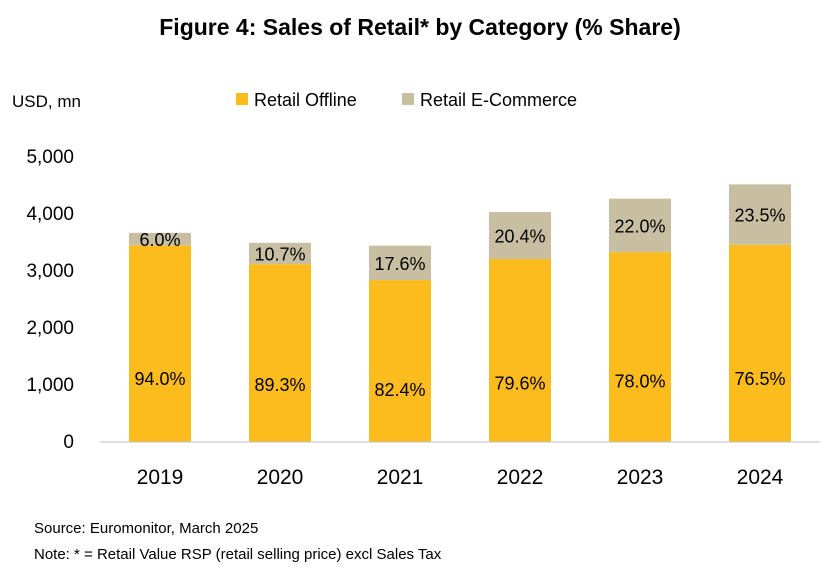 Image resolution: width=840 pixels, height=579 pixels. What do you see at coordinates (280, 477) in the screenshot?
I see `x-tick-label: 2020` at bounding box center [280, 477].